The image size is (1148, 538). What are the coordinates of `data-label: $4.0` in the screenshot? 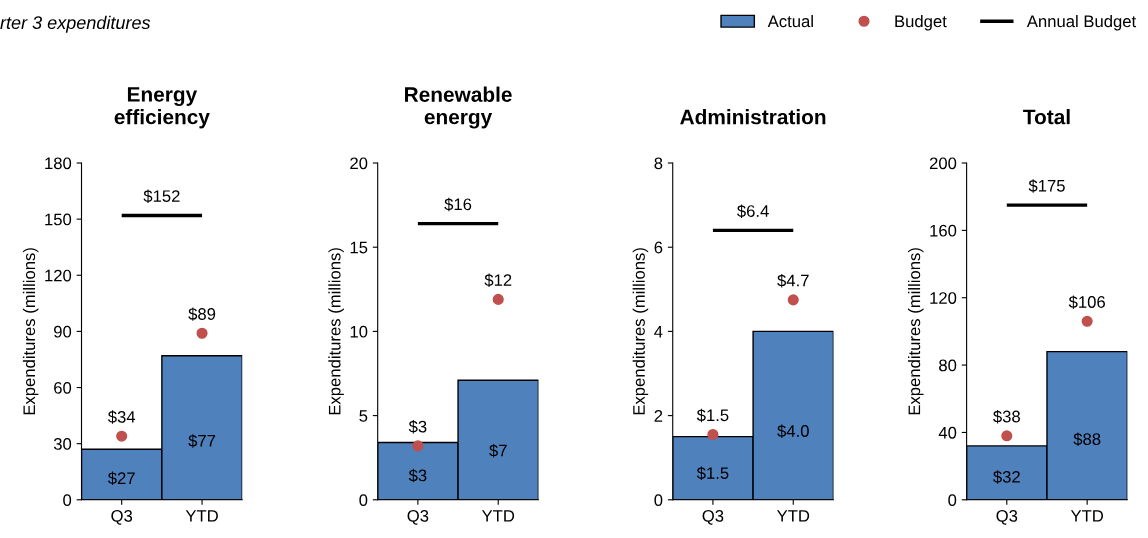 It's located at (793, 431).